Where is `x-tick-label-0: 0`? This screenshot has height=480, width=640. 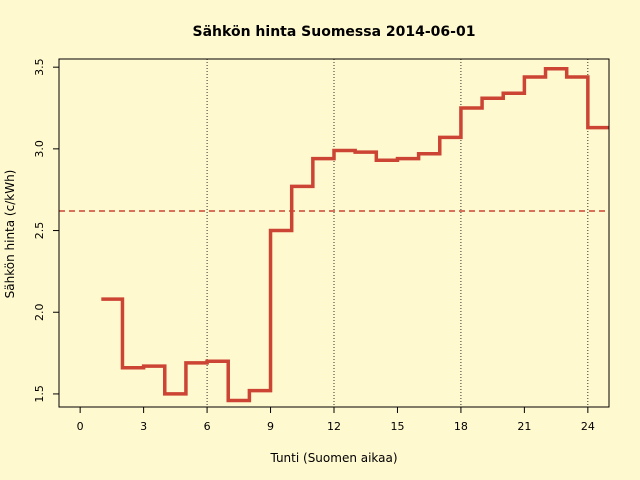
x-tick-label-0: 0 is located at coordinates (80, 426).